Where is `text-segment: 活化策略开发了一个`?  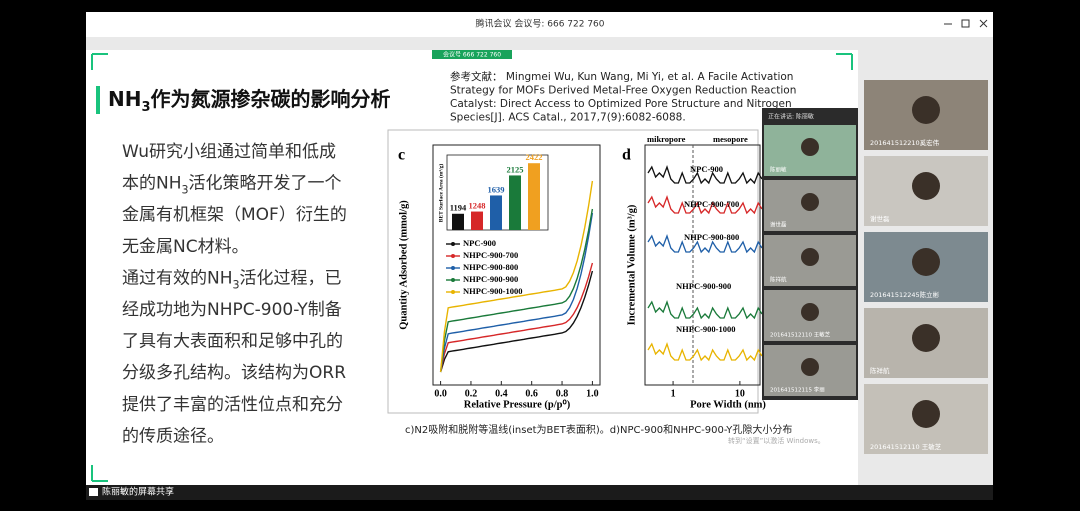
text-segment: 活化策略开发了一个 is located at coordinates (265, 184).